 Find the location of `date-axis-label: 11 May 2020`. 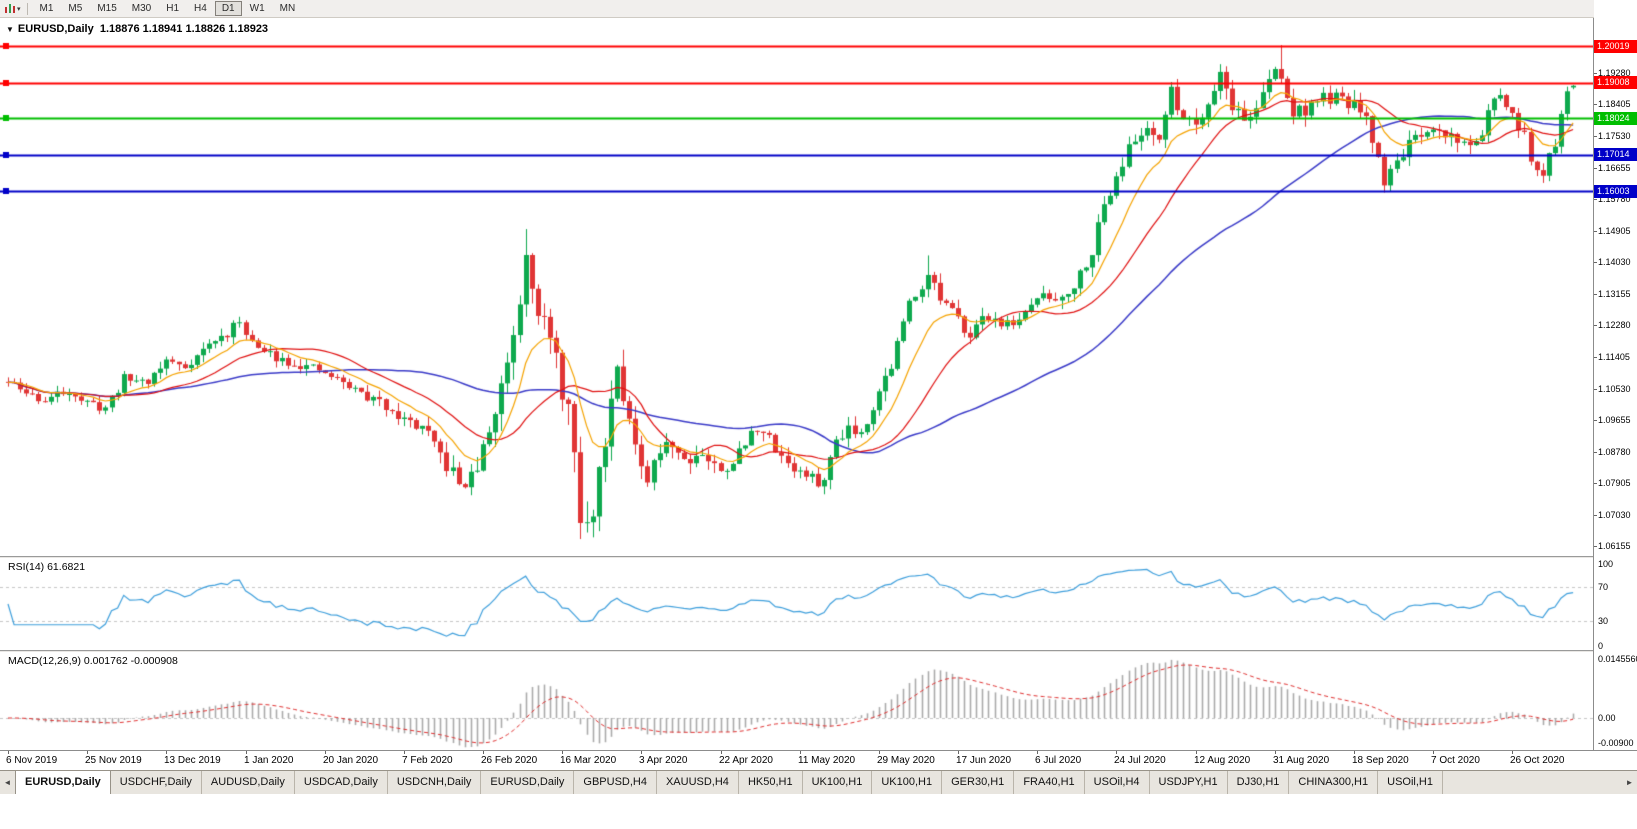

date-axis-label: 11 May 2020 is located at coordinates (827, 760).